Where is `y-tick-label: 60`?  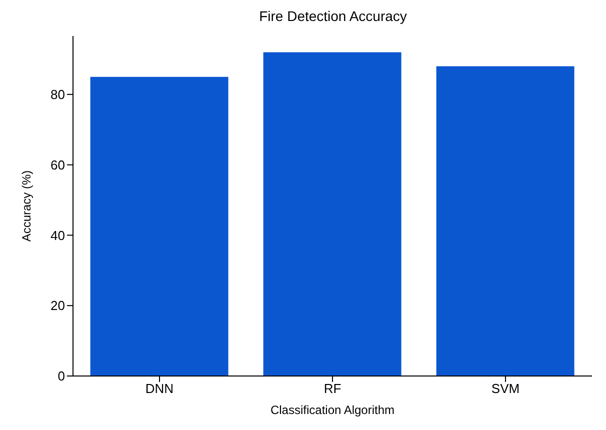
y-tick-label: 60 is located at coordinates (57, 164).